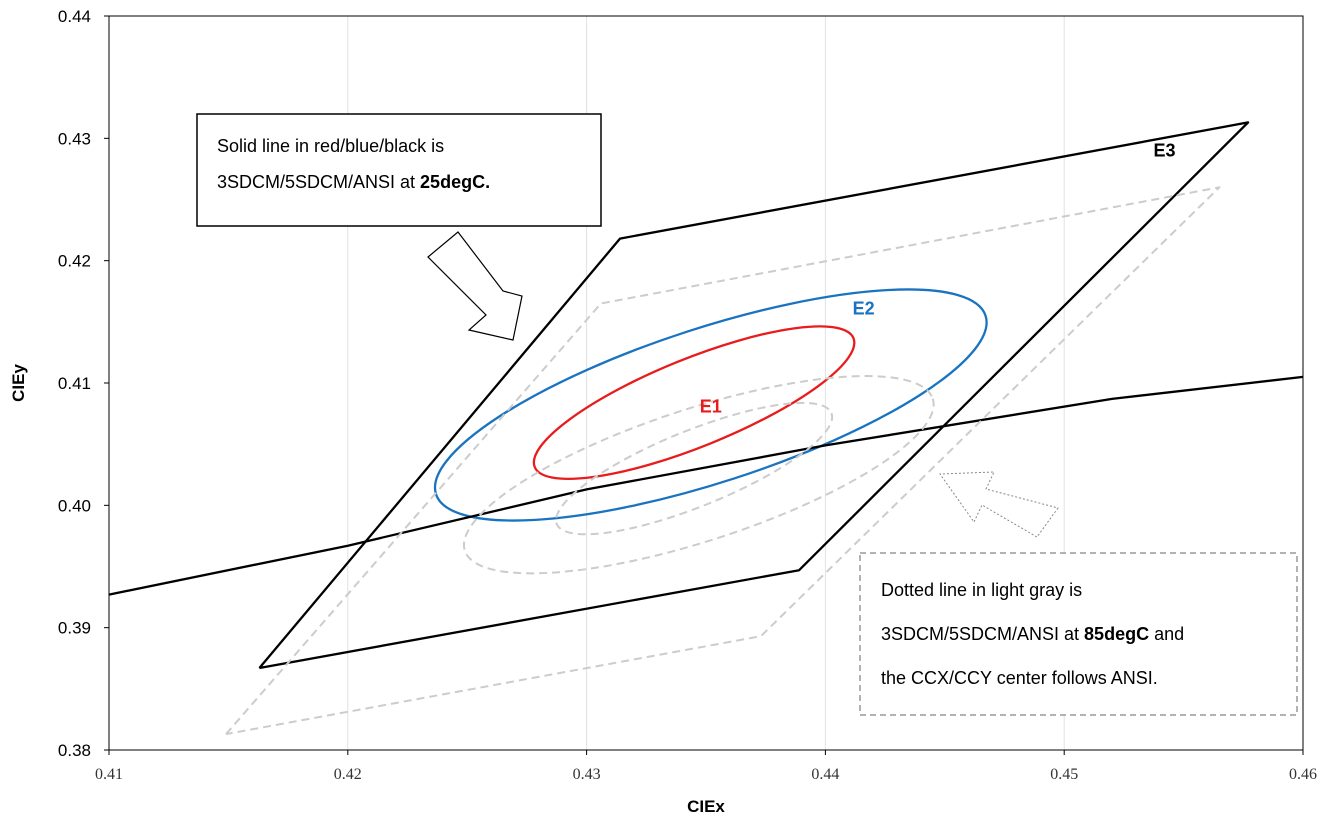 This screenshot has width=1330, height=832. Describe the element at coordinates (455, 182) in the screenshot. I see `annotation-emphasis: 25degC.` at that location.